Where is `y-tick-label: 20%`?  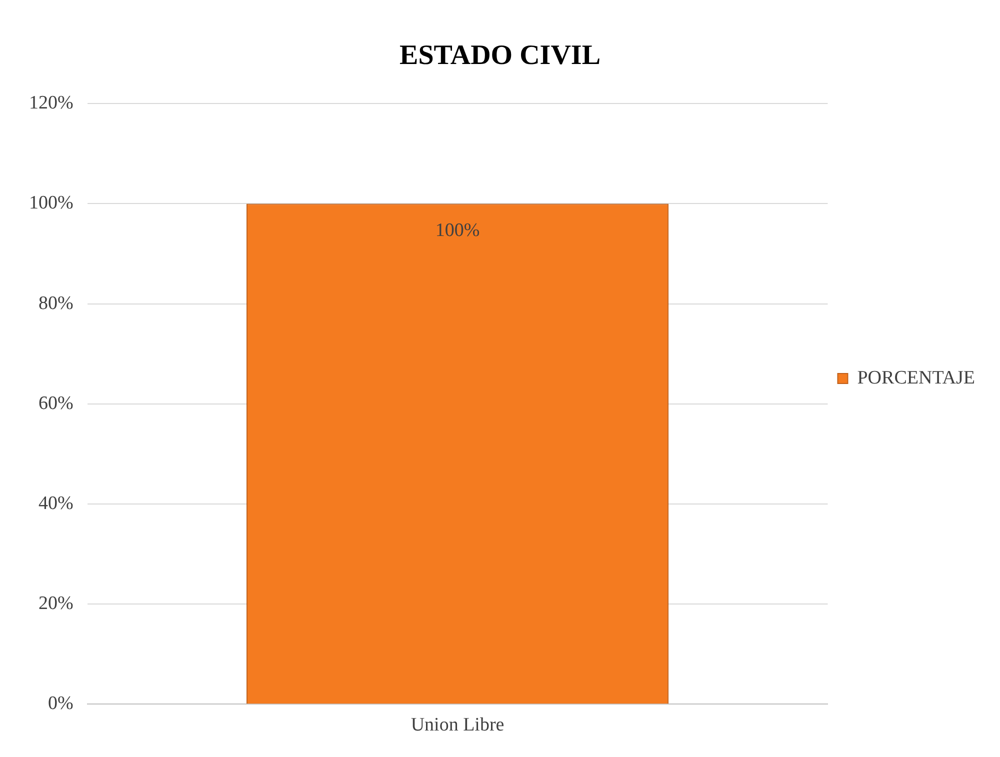 y-tick-label: 20% is located at coordinates (56, 603).